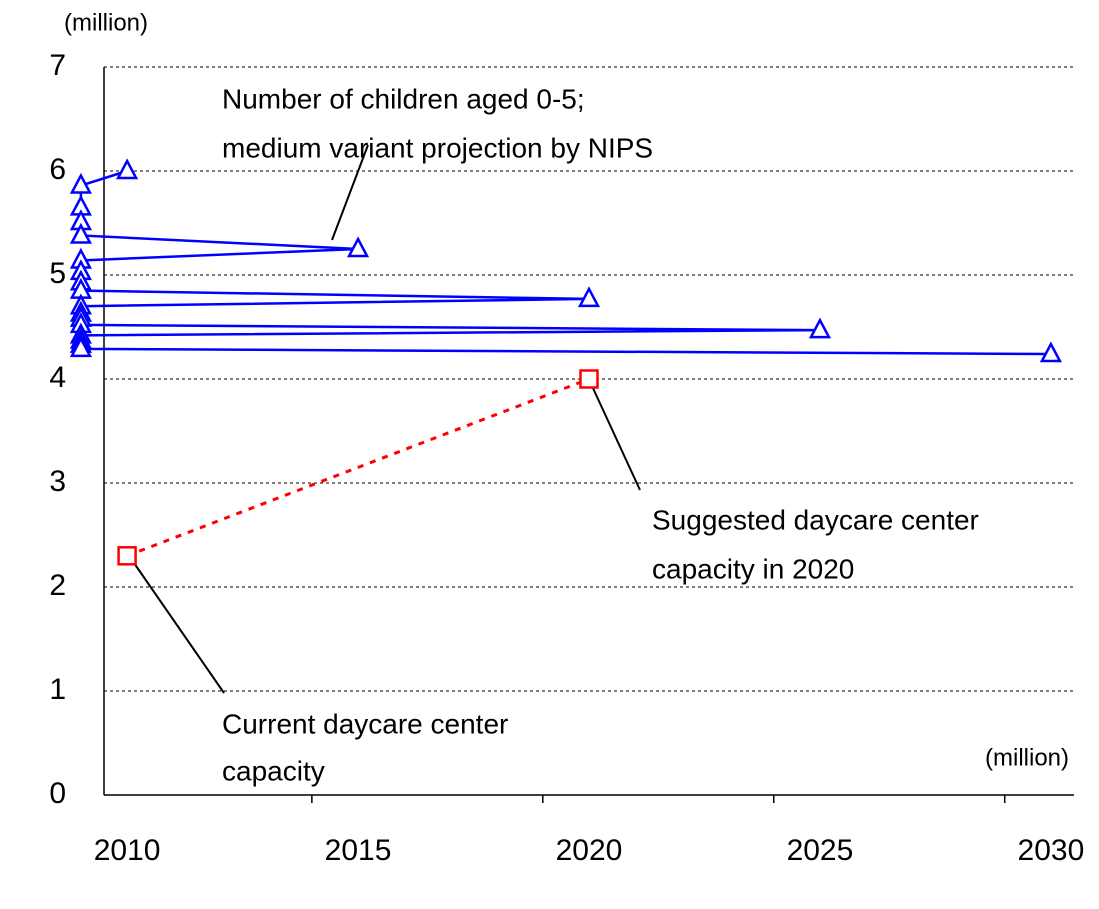 The height and width of the screenshot is (909, 1099). Describe the element at coordinates (358, 850) in the screenshot. I see `x-tick-label: 2015` at that location.